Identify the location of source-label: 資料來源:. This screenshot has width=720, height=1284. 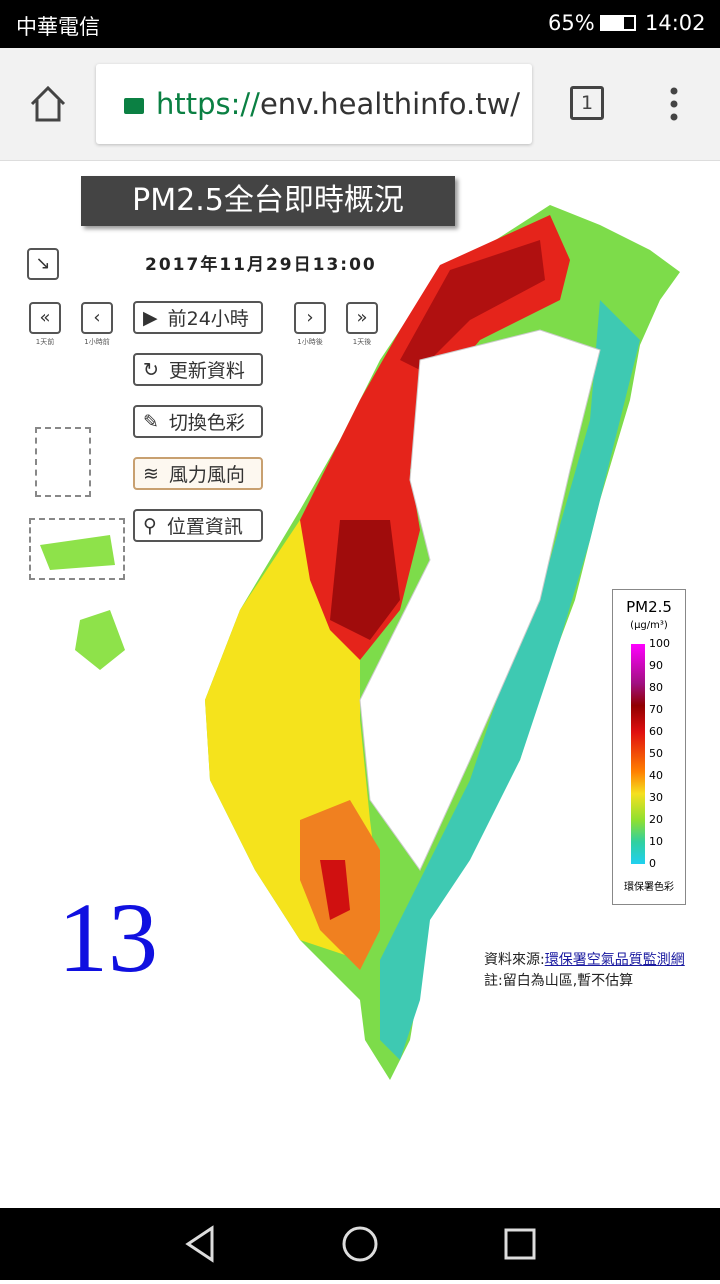
(514, 960).